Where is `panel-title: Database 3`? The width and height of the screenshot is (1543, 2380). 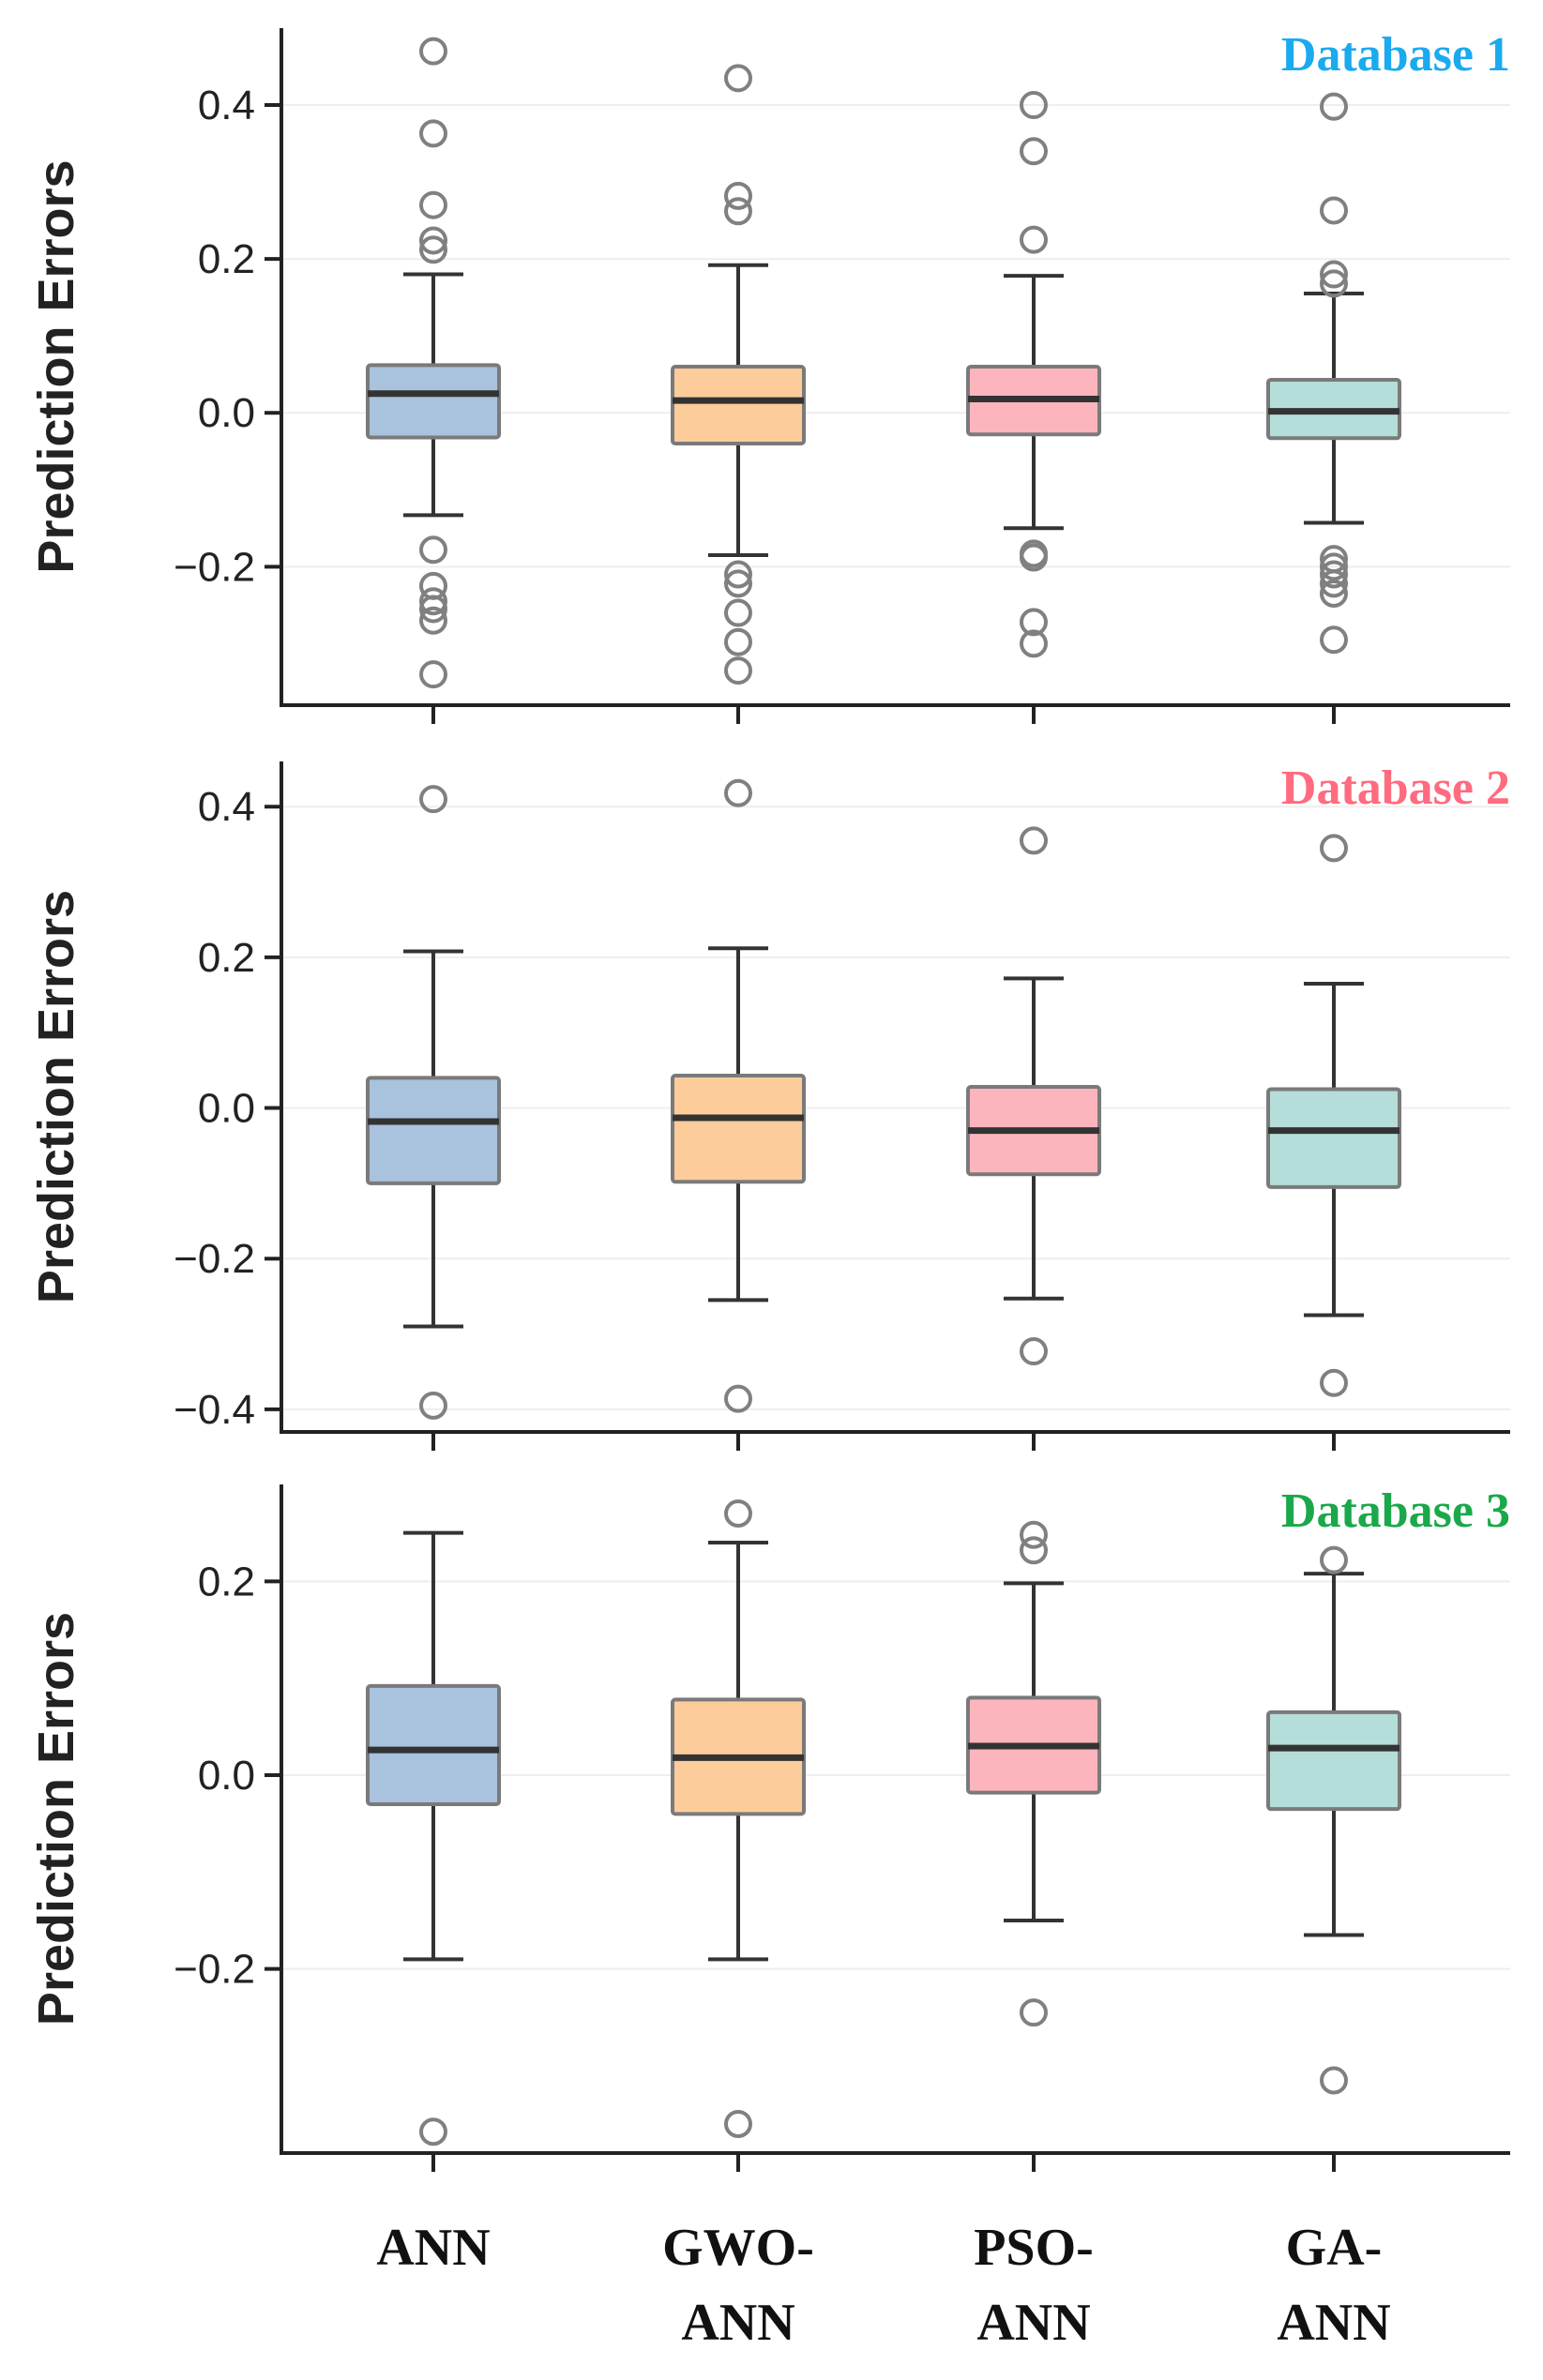
panel-title: Database 3 is located at coordinates (1395, 1511).